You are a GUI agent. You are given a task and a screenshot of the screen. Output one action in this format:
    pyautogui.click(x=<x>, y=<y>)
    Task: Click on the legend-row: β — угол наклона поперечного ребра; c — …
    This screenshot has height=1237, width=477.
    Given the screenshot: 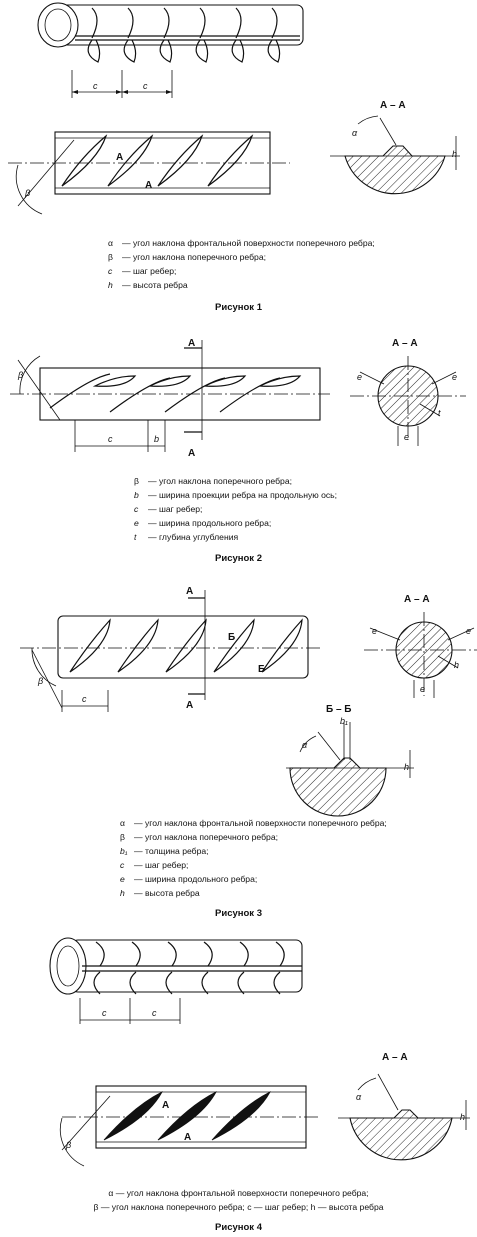 What is the action you would take?
    pyautogui.click(x=238, y=1207)
    